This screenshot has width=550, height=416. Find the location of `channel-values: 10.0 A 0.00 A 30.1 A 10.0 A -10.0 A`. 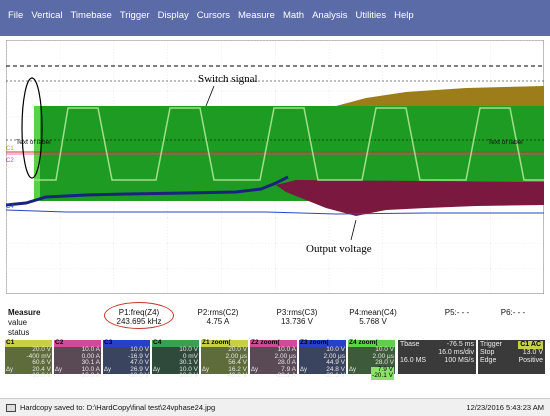

channel-values: 10.0 A 0.00 A 30.1 A 10.0 A -10.0 A is located at coordinates (89, 360).